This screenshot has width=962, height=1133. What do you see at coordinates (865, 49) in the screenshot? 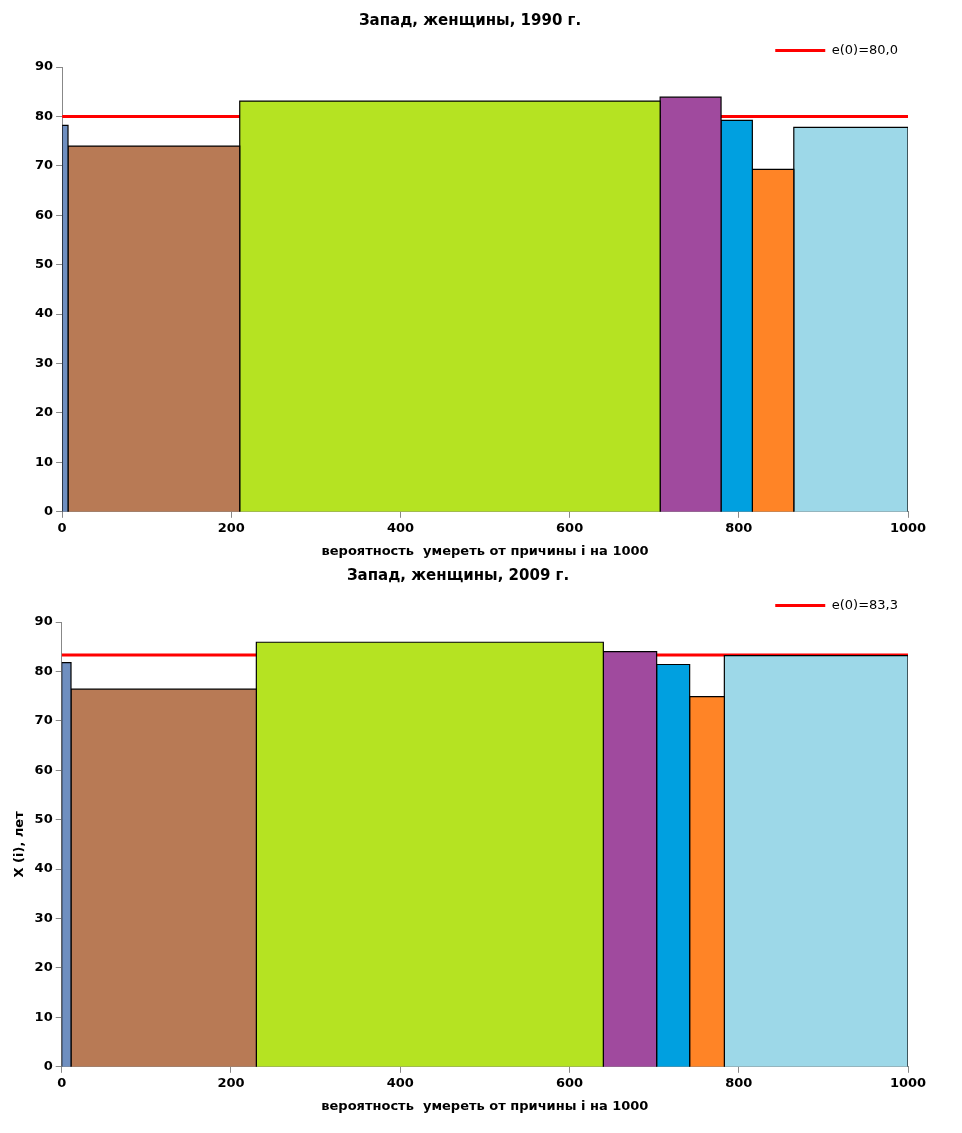
I see `legend-label: e(0)=80,0` at bounding box center [865, 49].